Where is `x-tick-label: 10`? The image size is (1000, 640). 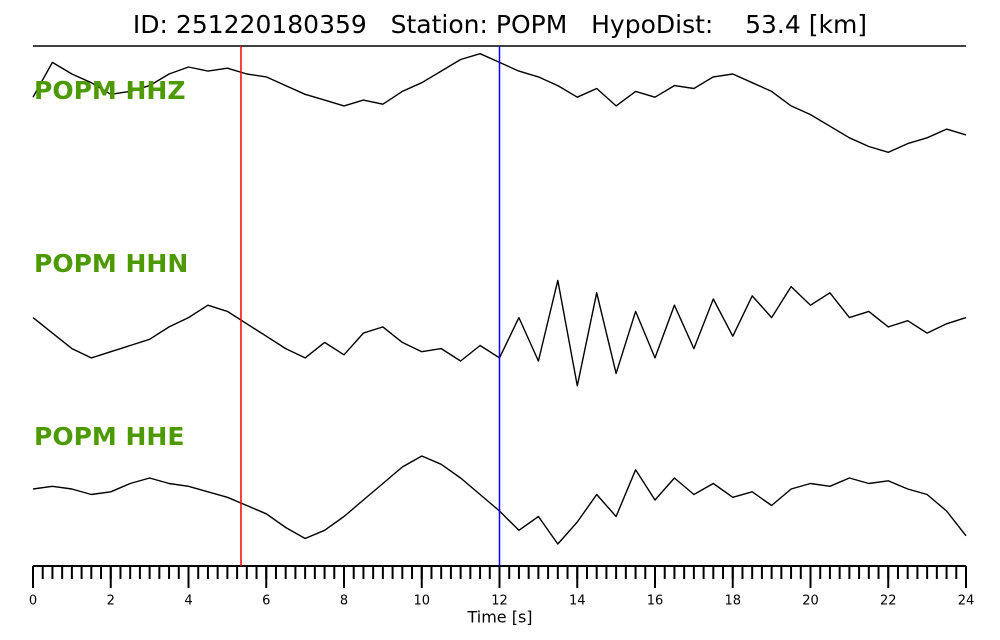
x-tick-label: 10 is located at coordinates (421, 601).